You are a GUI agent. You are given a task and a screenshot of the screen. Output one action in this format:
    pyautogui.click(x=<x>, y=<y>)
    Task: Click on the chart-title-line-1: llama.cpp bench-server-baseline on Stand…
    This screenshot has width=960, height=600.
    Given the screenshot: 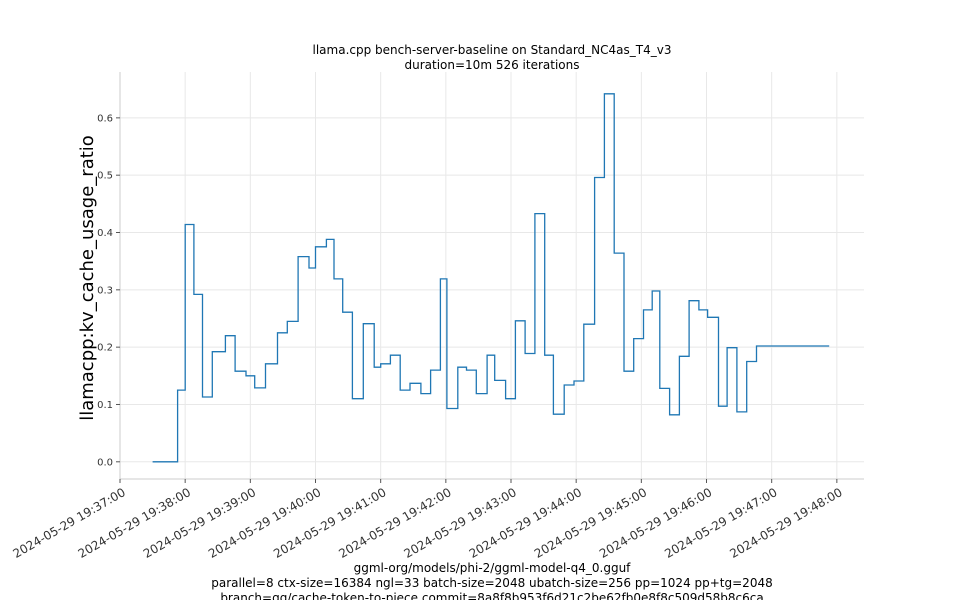 What is the action you would take?
    pyautogui.click(x=492, y=50)
    